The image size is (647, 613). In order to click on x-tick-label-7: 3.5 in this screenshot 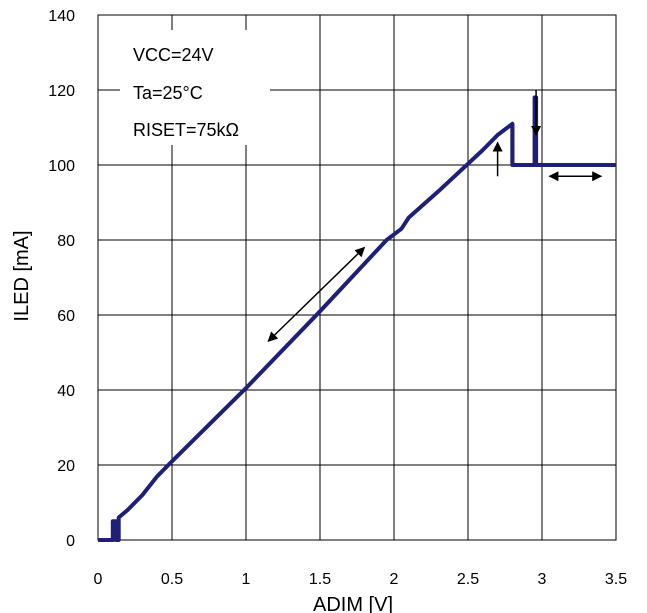, I will do `click(616, 579)`.